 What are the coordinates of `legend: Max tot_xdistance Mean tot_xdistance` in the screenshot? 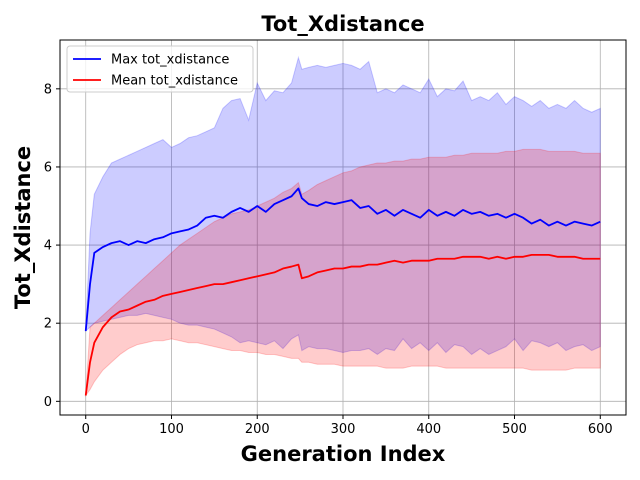 It's located at (160, 69).